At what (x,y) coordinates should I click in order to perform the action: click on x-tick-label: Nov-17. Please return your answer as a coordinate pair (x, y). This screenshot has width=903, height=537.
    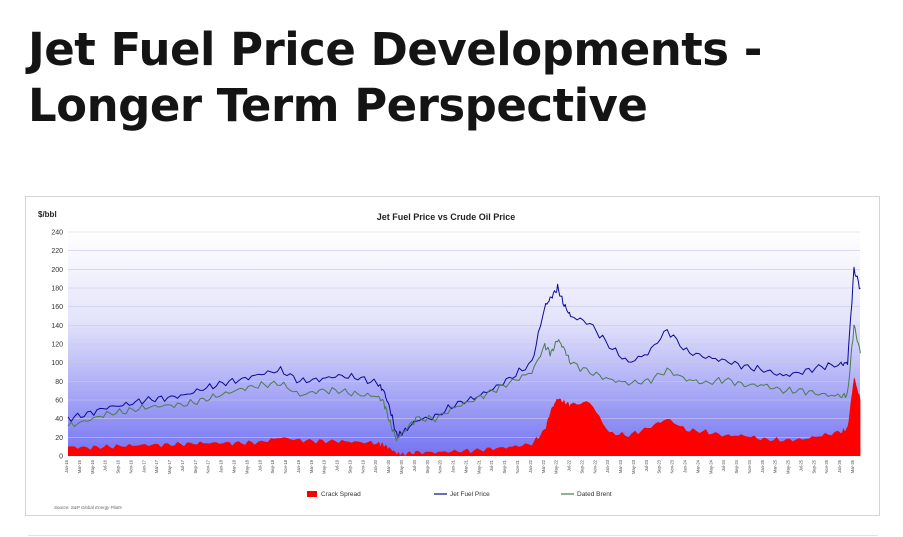
    Looking at the image, I should click on (208, 466).